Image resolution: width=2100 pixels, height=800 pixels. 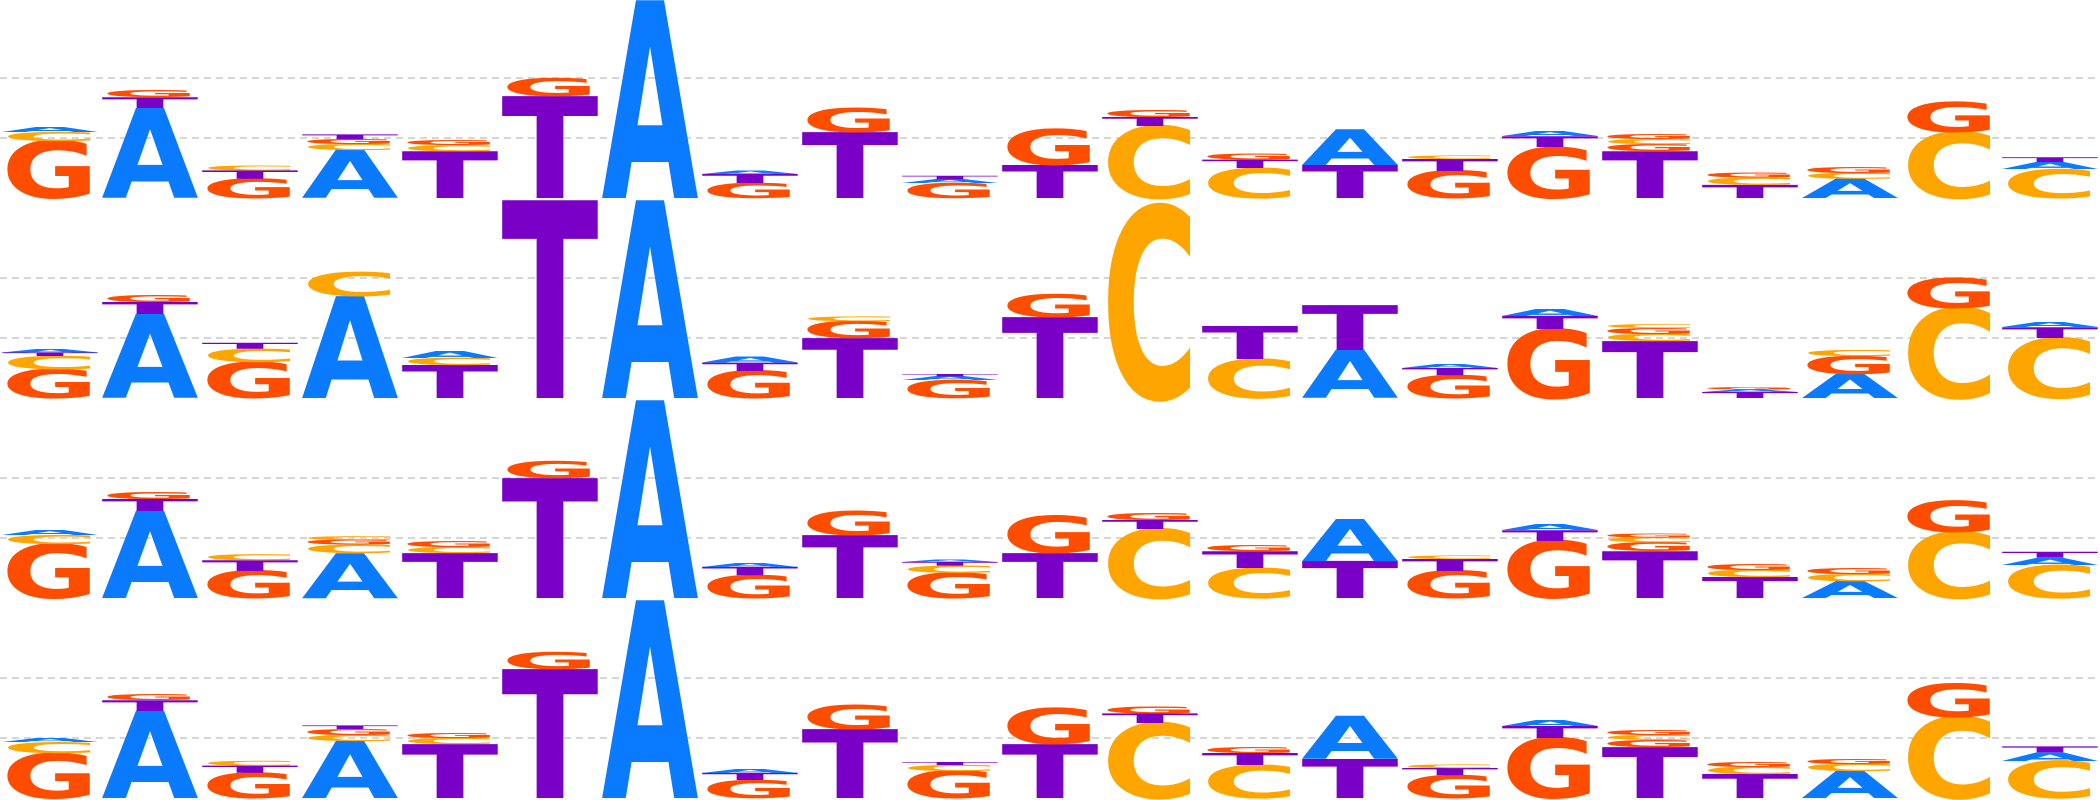 What do you see at coordinates (350, 173) in the screenshot?
I see `logo-column: ACGT` at bounding box center [350, 173].